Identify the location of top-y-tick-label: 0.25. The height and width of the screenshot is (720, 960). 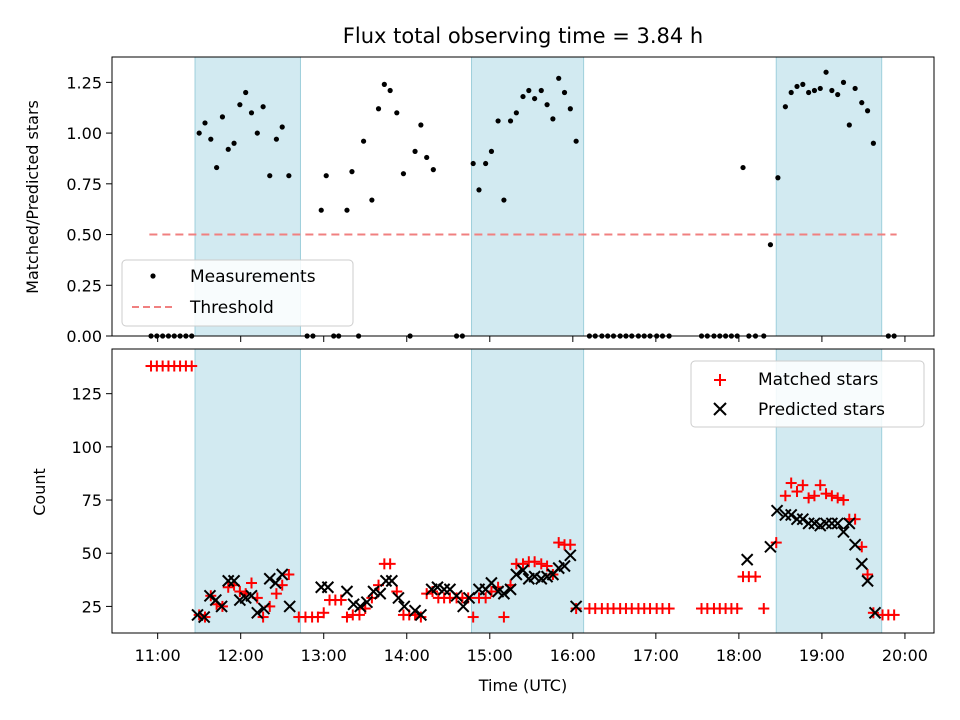
(84, 285).